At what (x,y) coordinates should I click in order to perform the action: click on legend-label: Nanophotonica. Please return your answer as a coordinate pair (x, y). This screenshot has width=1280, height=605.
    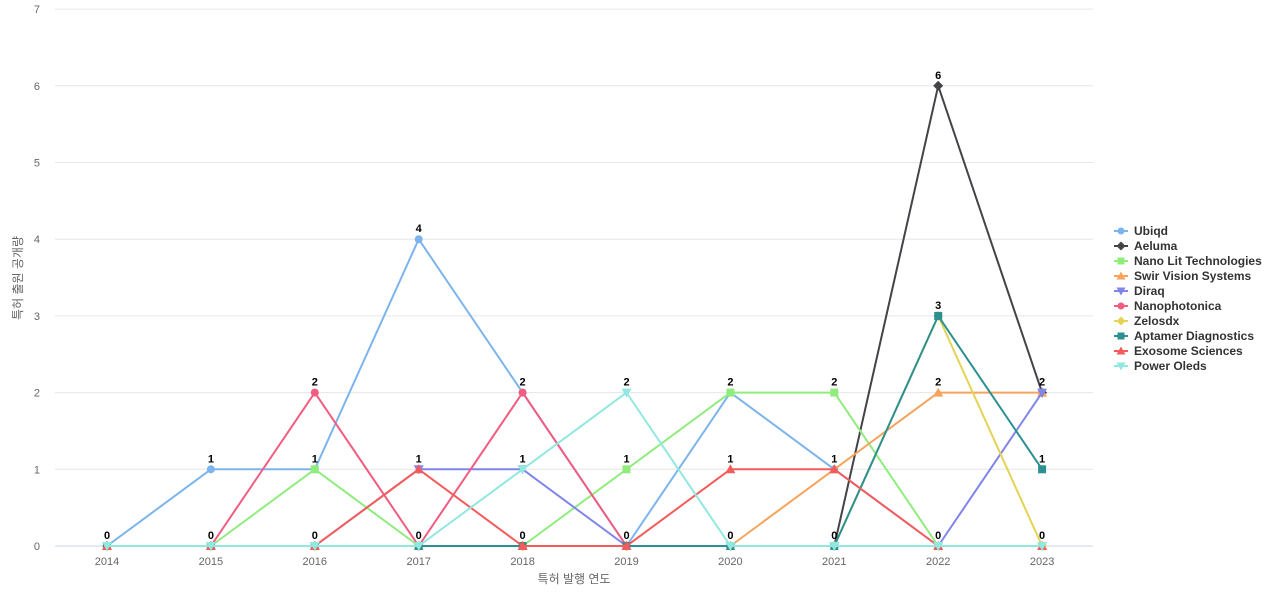
    Looking at the image, I should click on (1178, 306).